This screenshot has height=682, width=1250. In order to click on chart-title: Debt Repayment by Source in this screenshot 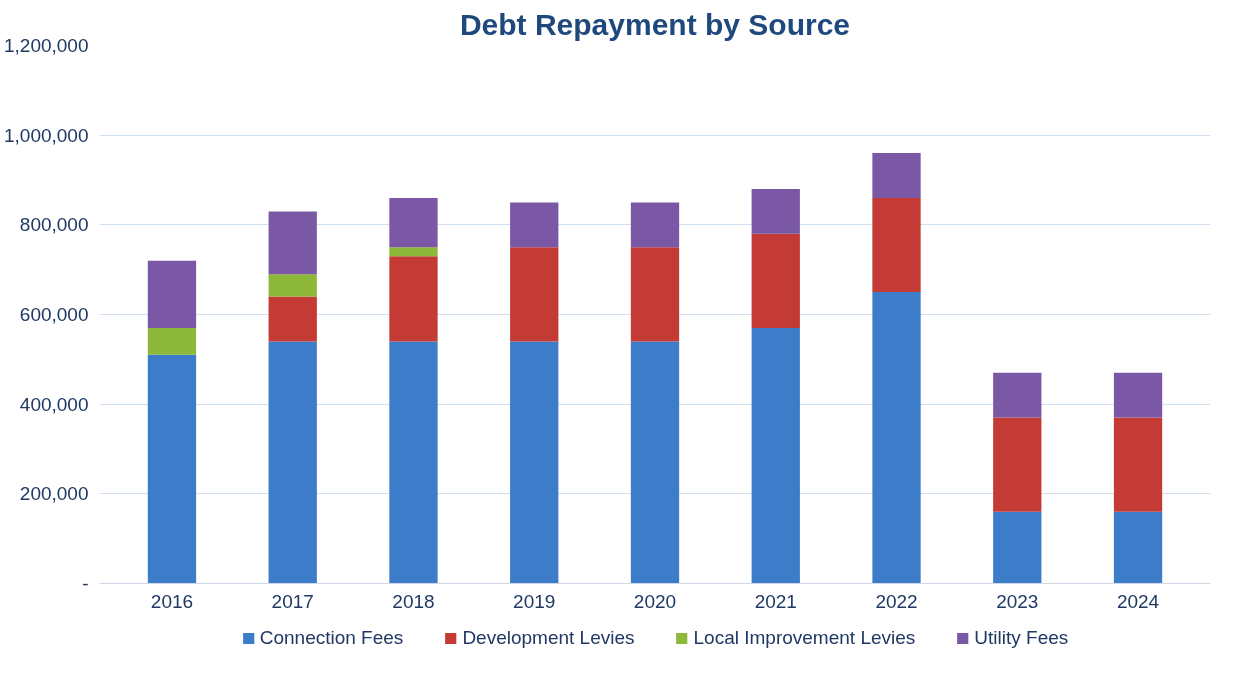, I will do `click(655, 24)`.